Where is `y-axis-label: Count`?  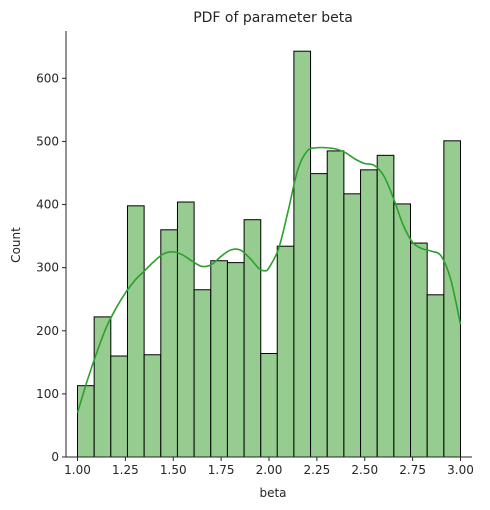
y-axis-label: Count is located at coordinates (16, 245).